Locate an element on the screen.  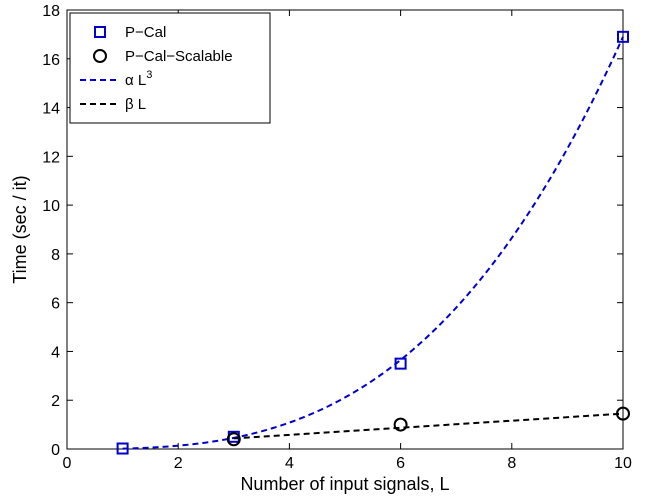
legend-item-beta-l: β L is located at coordinates (113, 104).